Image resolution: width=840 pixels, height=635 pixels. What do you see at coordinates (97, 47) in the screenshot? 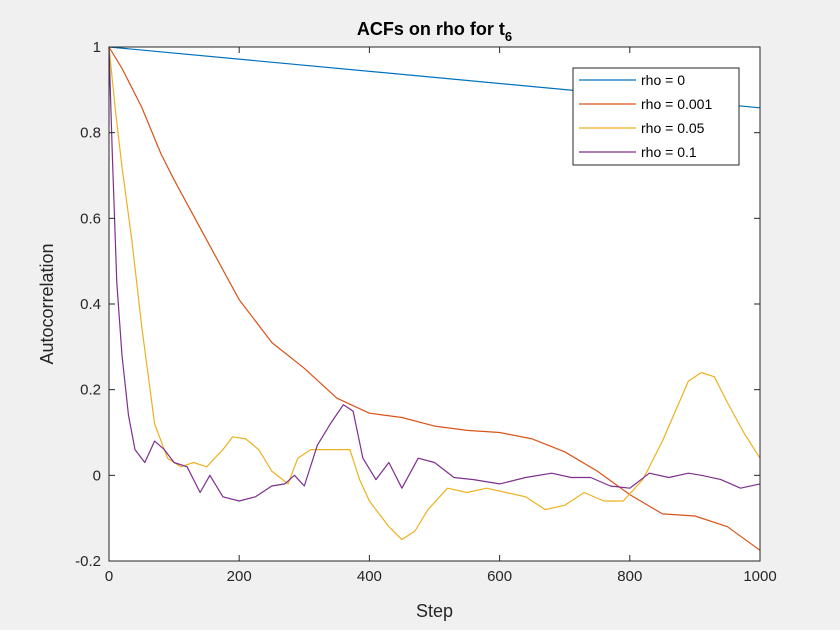
I see `y-tick-label: 1` at bounding box center [97, 47].